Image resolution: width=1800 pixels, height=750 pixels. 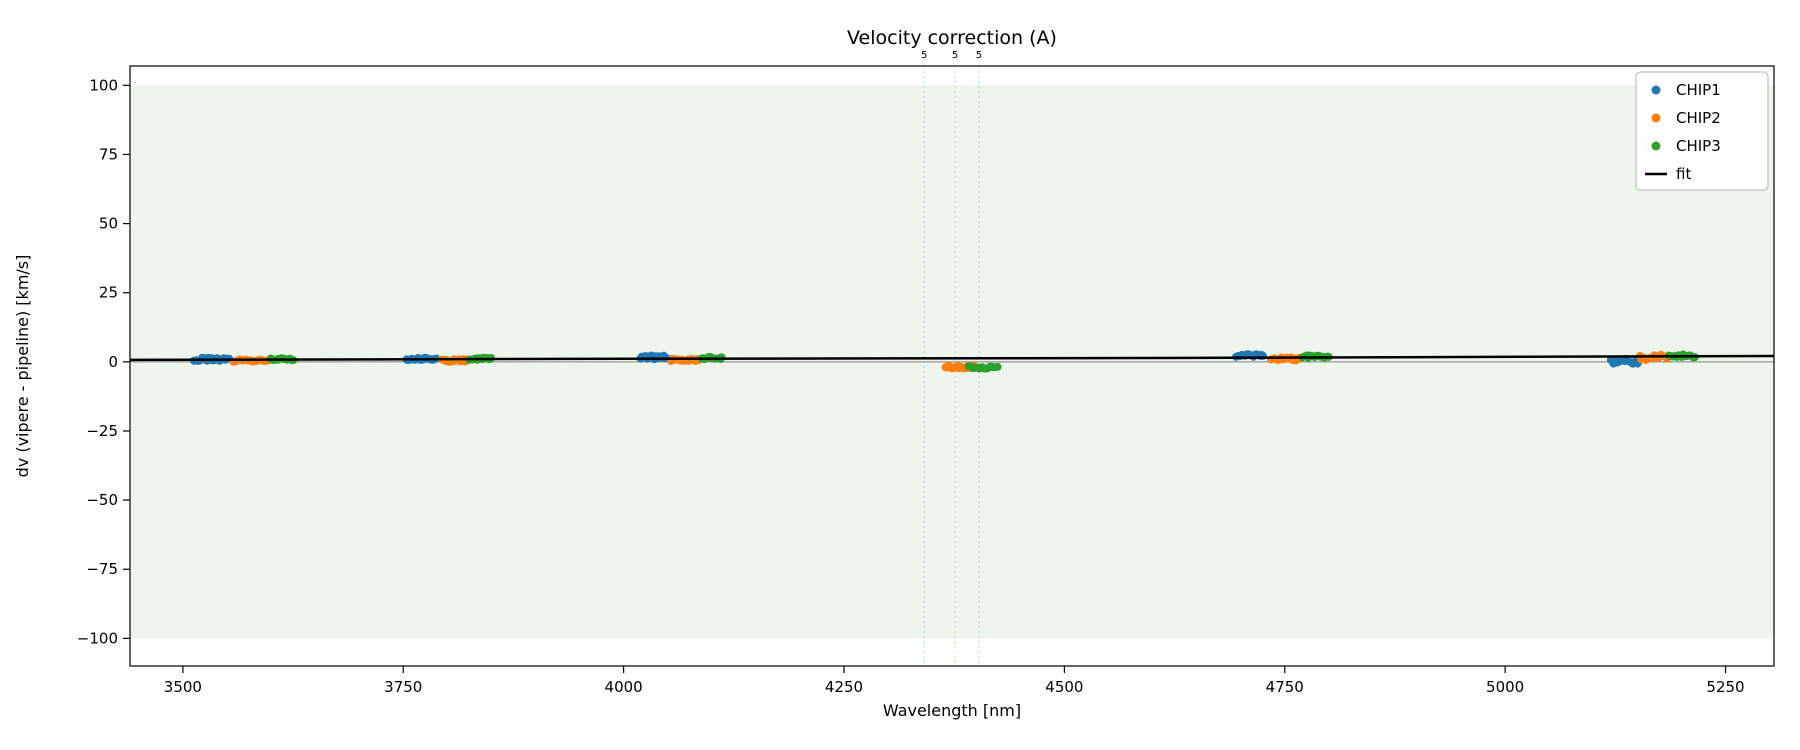 What do you see at coordinates (97, 638) in the screenshot?
I see `y-tick-label: −100` at bounding box center [97, 638].